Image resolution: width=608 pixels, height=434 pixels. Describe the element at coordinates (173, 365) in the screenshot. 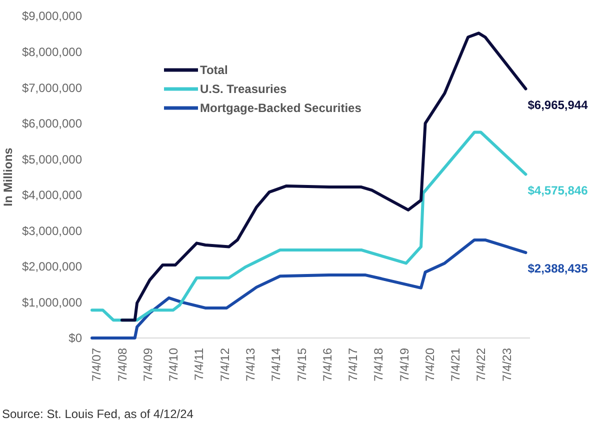

I see `x-tick-label: 7/4/10` at that location.